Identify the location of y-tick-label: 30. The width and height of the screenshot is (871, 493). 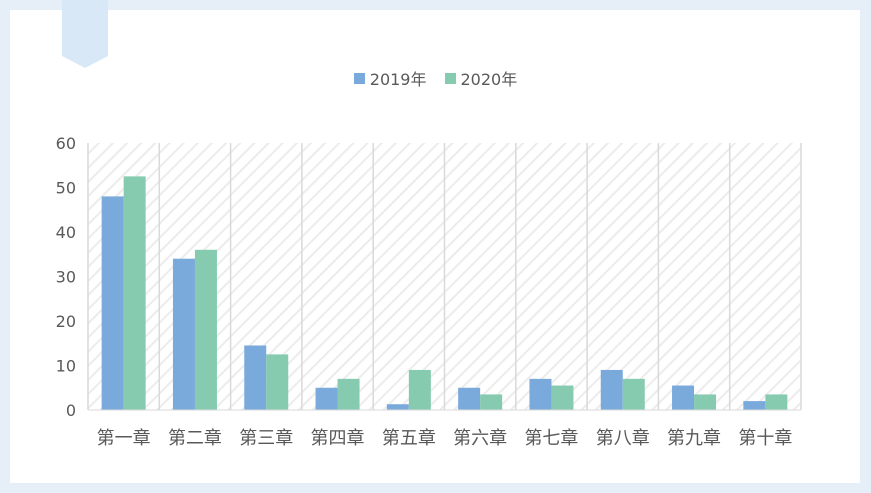
(66, 277).